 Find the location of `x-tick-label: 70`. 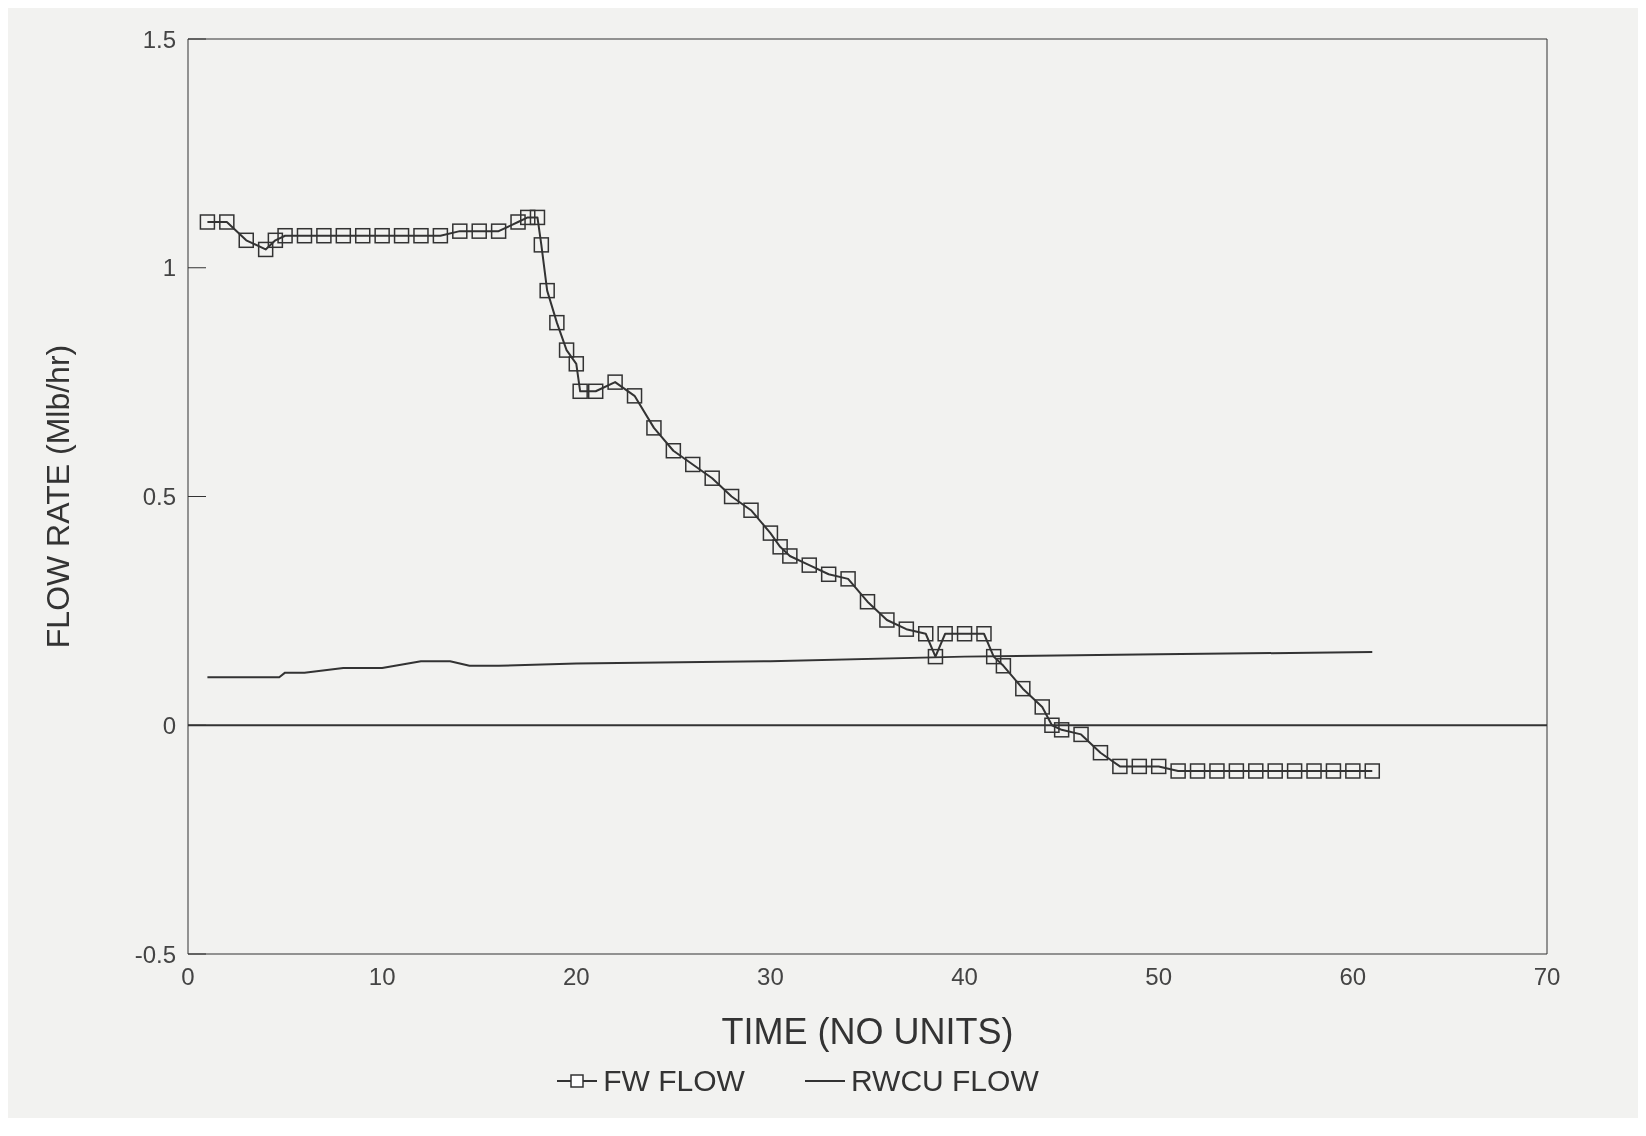

x-tick-label: 70 is located at coordinates (1547, 977).